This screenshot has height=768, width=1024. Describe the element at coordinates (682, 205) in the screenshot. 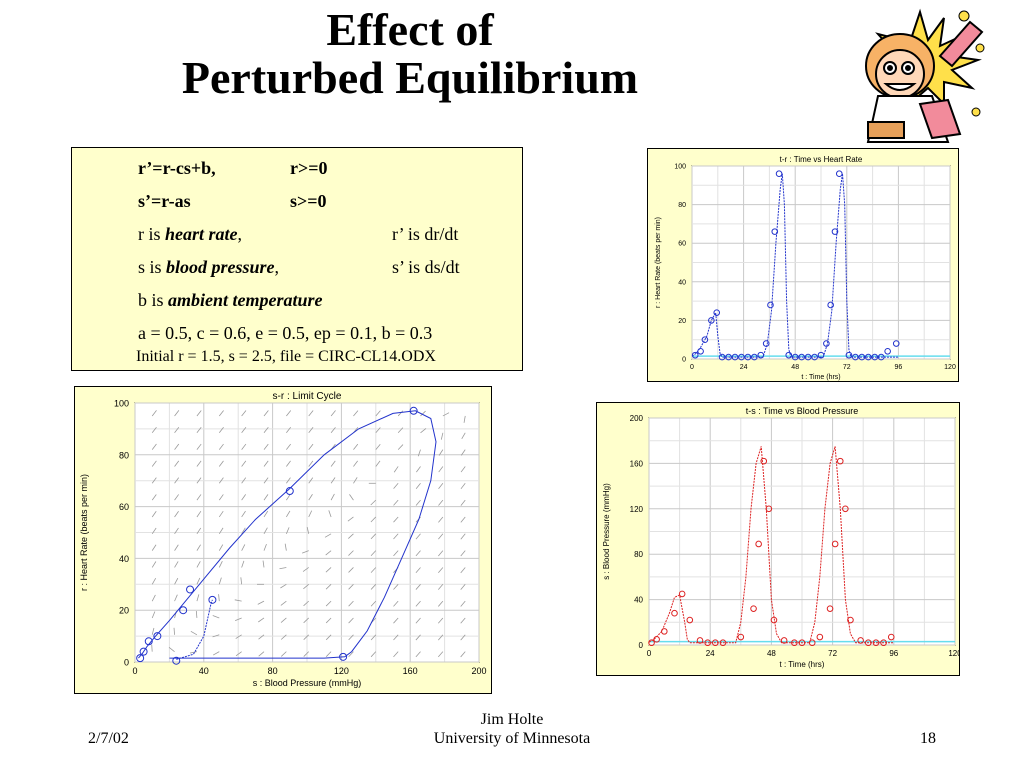

I see `heart-rate-y-tick-label: 80` at that location.